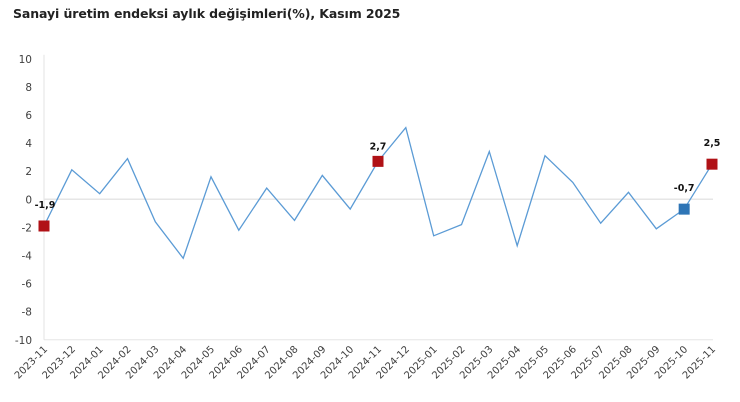 Image resolution: width=740 pixels, height=402 pixels. What do you see at coordinates (28, 88) in the screenshot?
I see `y-tick-label: 8` at bounding box center [28, 88].